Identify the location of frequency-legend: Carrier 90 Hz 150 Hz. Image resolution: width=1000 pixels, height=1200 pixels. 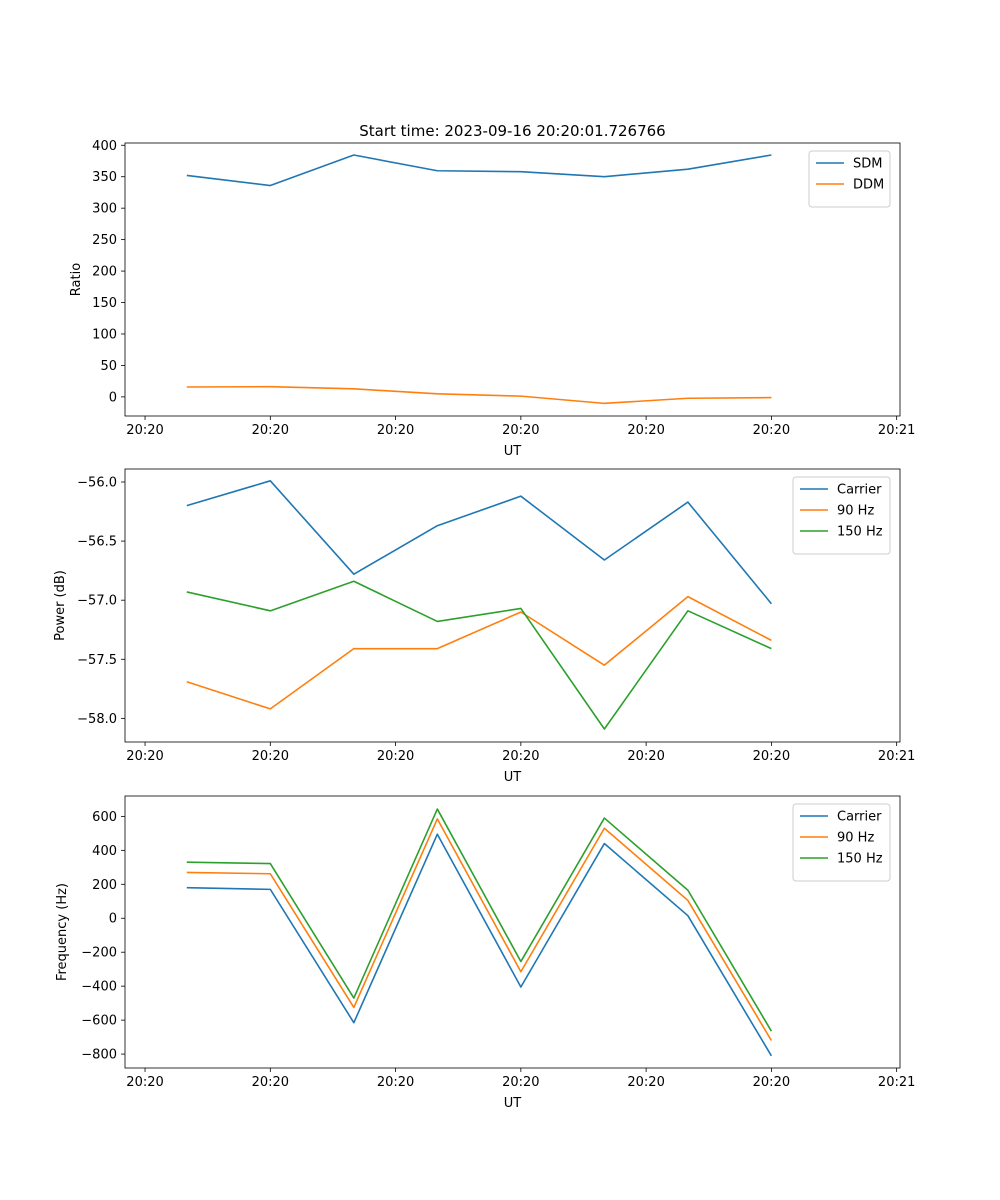
(841, 842).